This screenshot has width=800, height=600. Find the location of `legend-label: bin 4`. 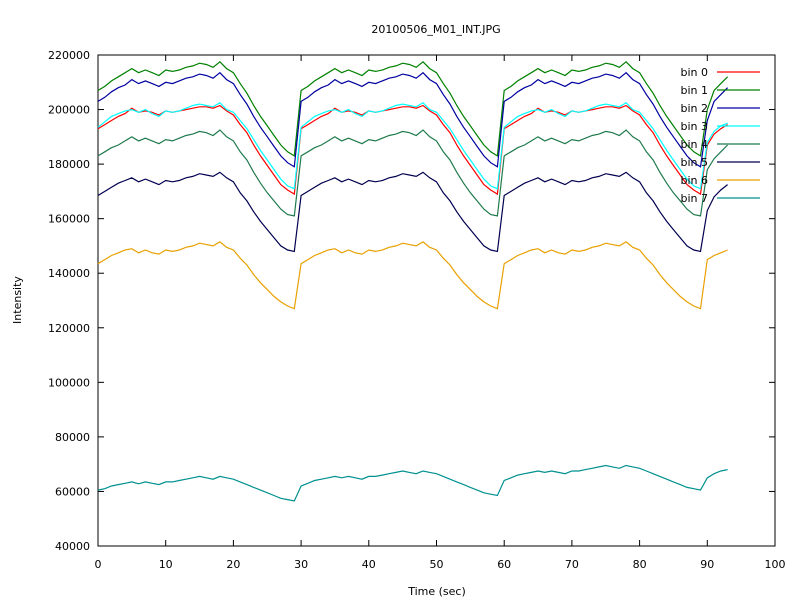

legend-label: bin 4 is located at coordinates (694, 144).